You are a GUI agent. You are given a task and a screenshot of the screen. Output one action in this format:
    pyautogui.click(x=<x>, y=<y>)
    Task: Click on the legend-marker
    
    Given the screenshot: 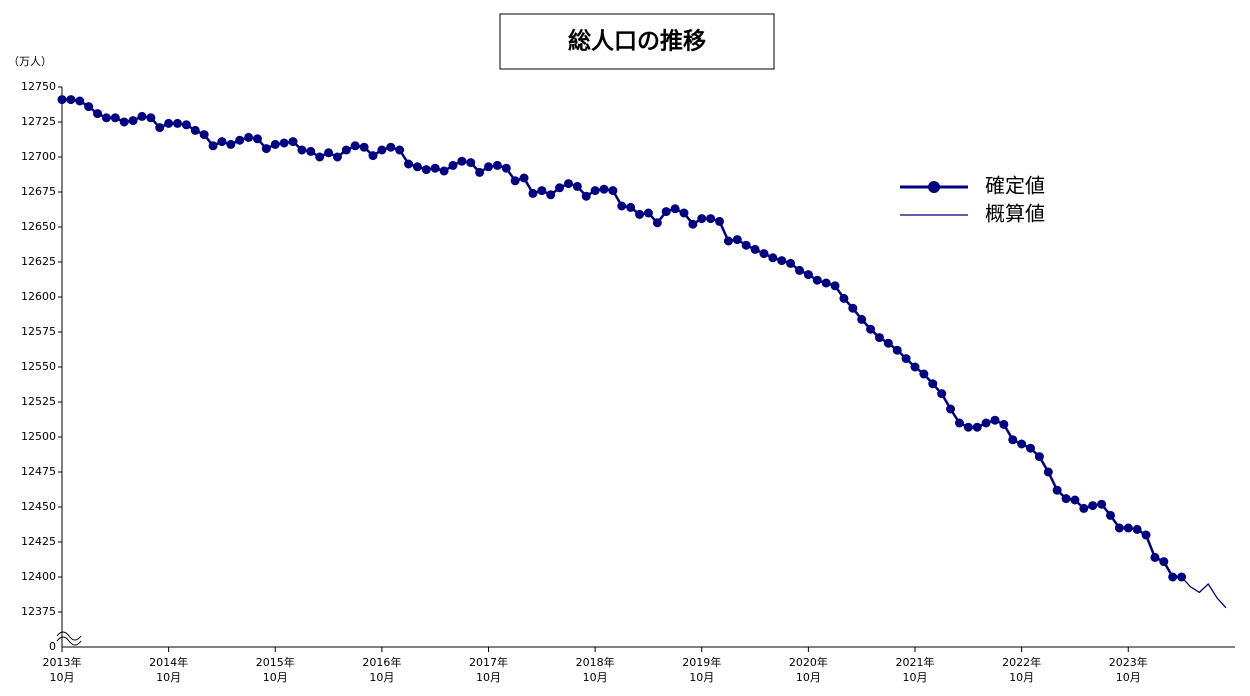 What is the action you would take?
    pyautogui.click(x=934, y=187)
    